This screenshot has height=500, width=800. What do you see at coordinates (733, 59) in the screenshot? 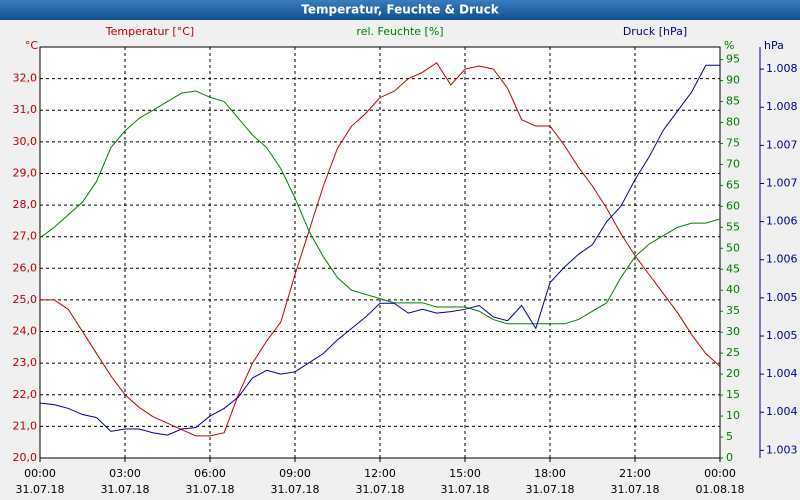
I see `y2-tick-label: 95` at bounding box center [733, 59].